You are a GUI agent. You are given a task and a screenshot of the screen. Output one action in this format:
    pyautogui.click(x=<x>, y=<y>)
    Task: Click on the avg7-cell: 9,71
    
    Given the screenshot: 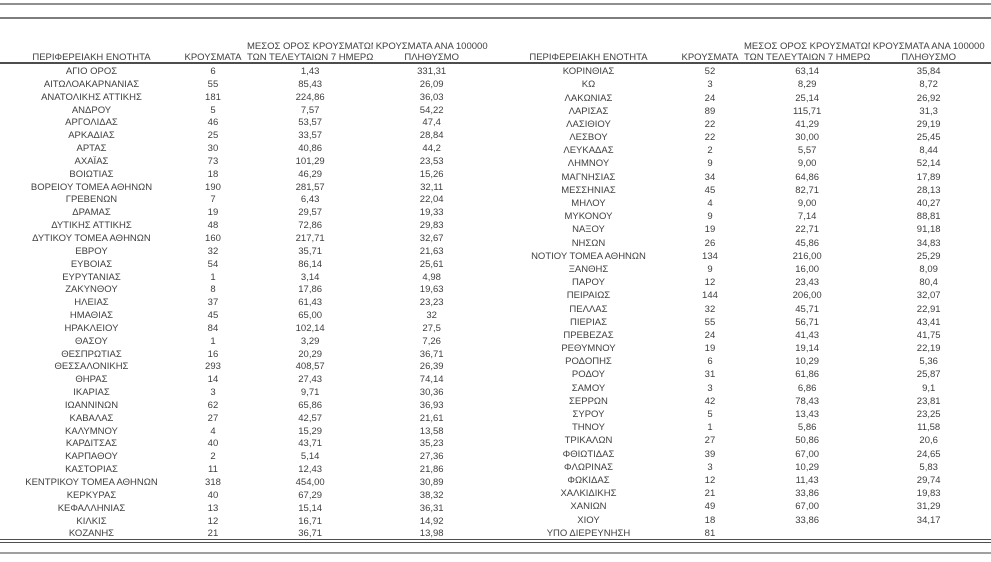 What is the action you would take?
    pyautogui.click(x=310, y=393)
    